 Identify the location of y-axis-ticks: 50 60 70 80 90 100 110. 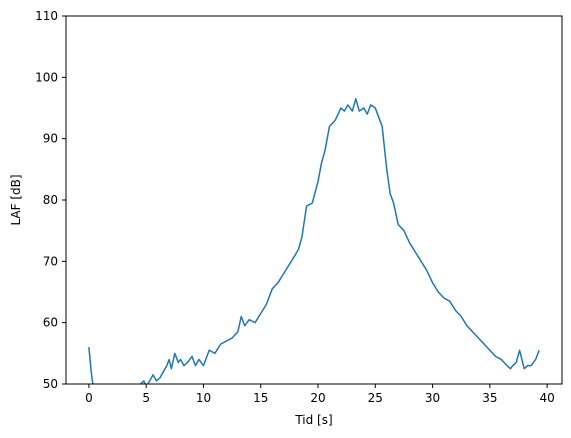
(50, 200).